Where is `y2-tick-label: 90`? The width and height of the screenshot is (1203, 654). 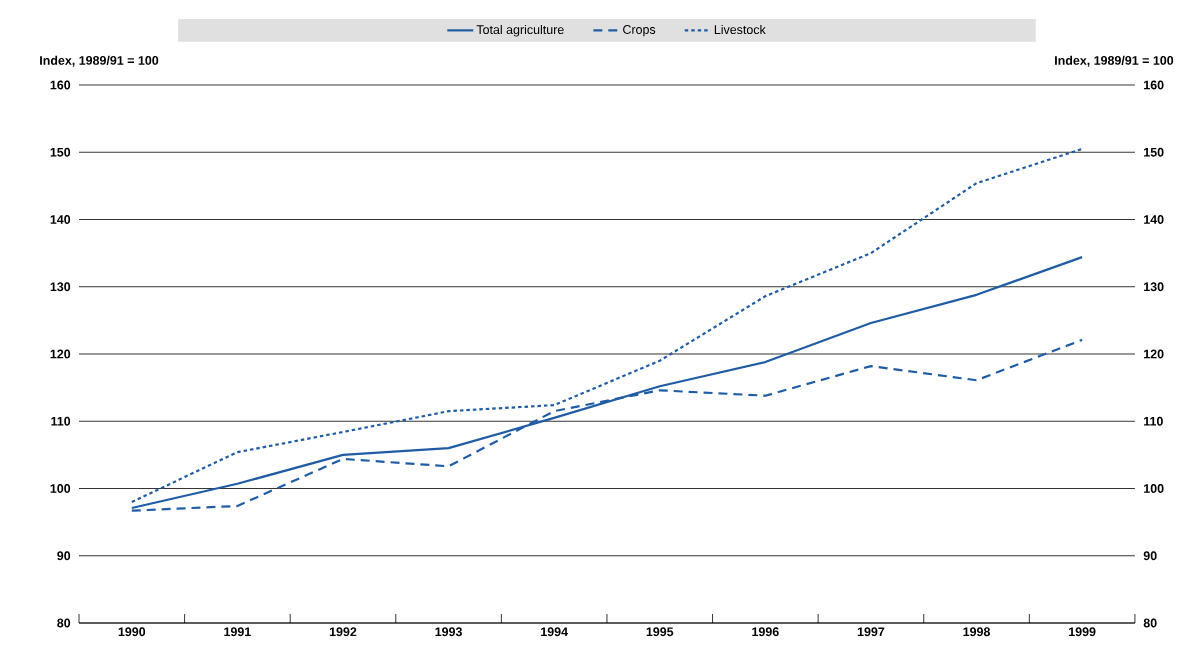
y2-tick-label: 90 is located at coordinates (1150, 556).